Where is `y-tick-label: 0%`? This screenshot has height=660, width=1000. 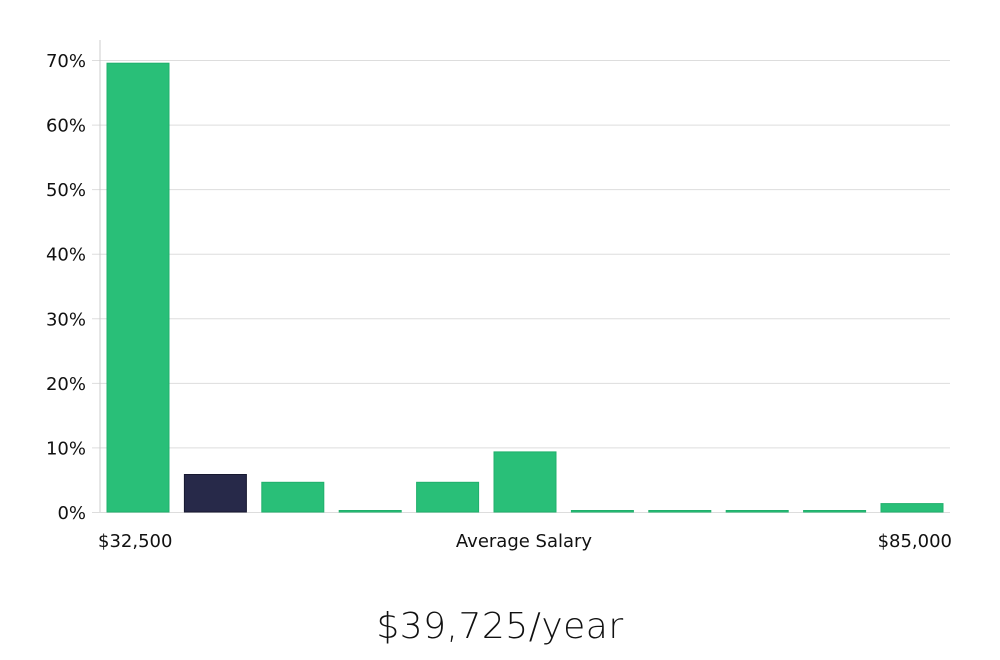
y-tick-label: 0% is located at coordinates (71, 513).